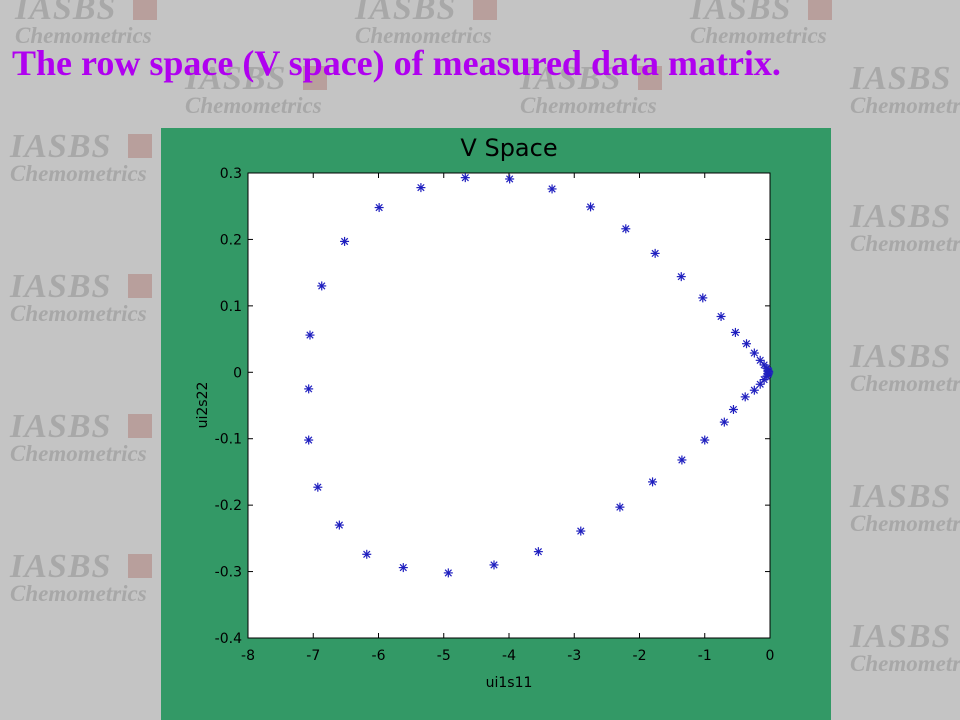  I want to click on x-tick-label: -2, so click(640, 656).